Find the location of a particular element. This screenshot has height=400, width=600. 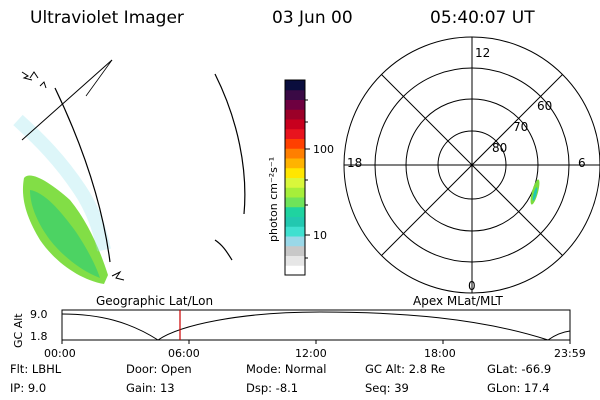

polar-label-dusk: 18 is located at coordinates (354, 163).